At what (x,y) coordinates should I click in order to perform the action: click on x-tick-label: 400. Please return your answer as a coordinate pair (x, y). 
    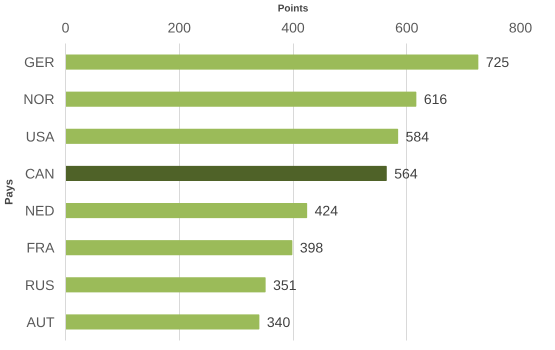
    Looking at the image, I should click on (293, 28).